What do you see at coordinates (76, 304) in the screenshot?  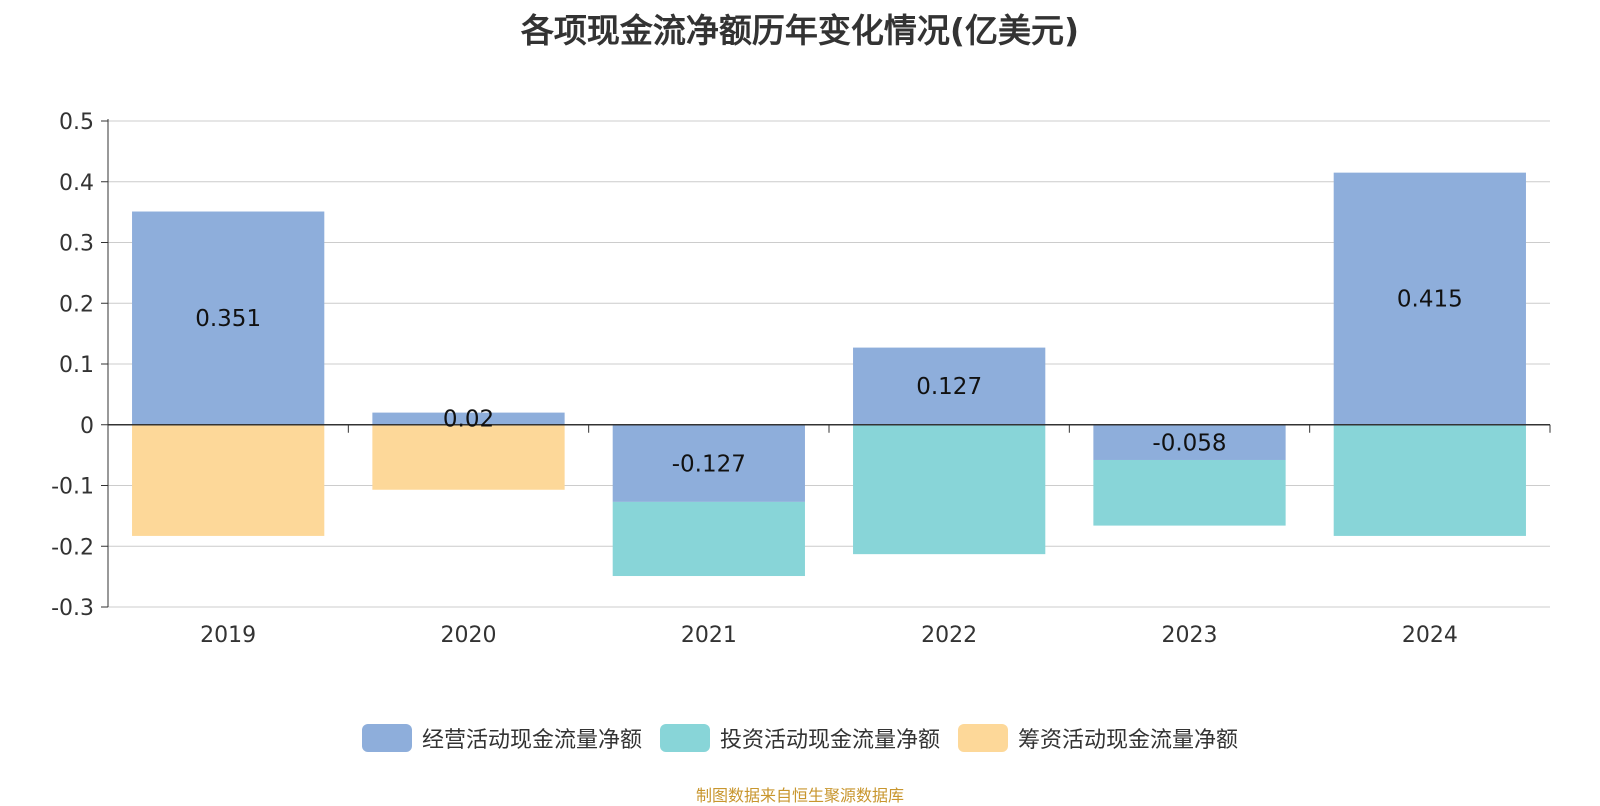 I see `y-tick-label: 0.2` at bounding box center [76, 304].